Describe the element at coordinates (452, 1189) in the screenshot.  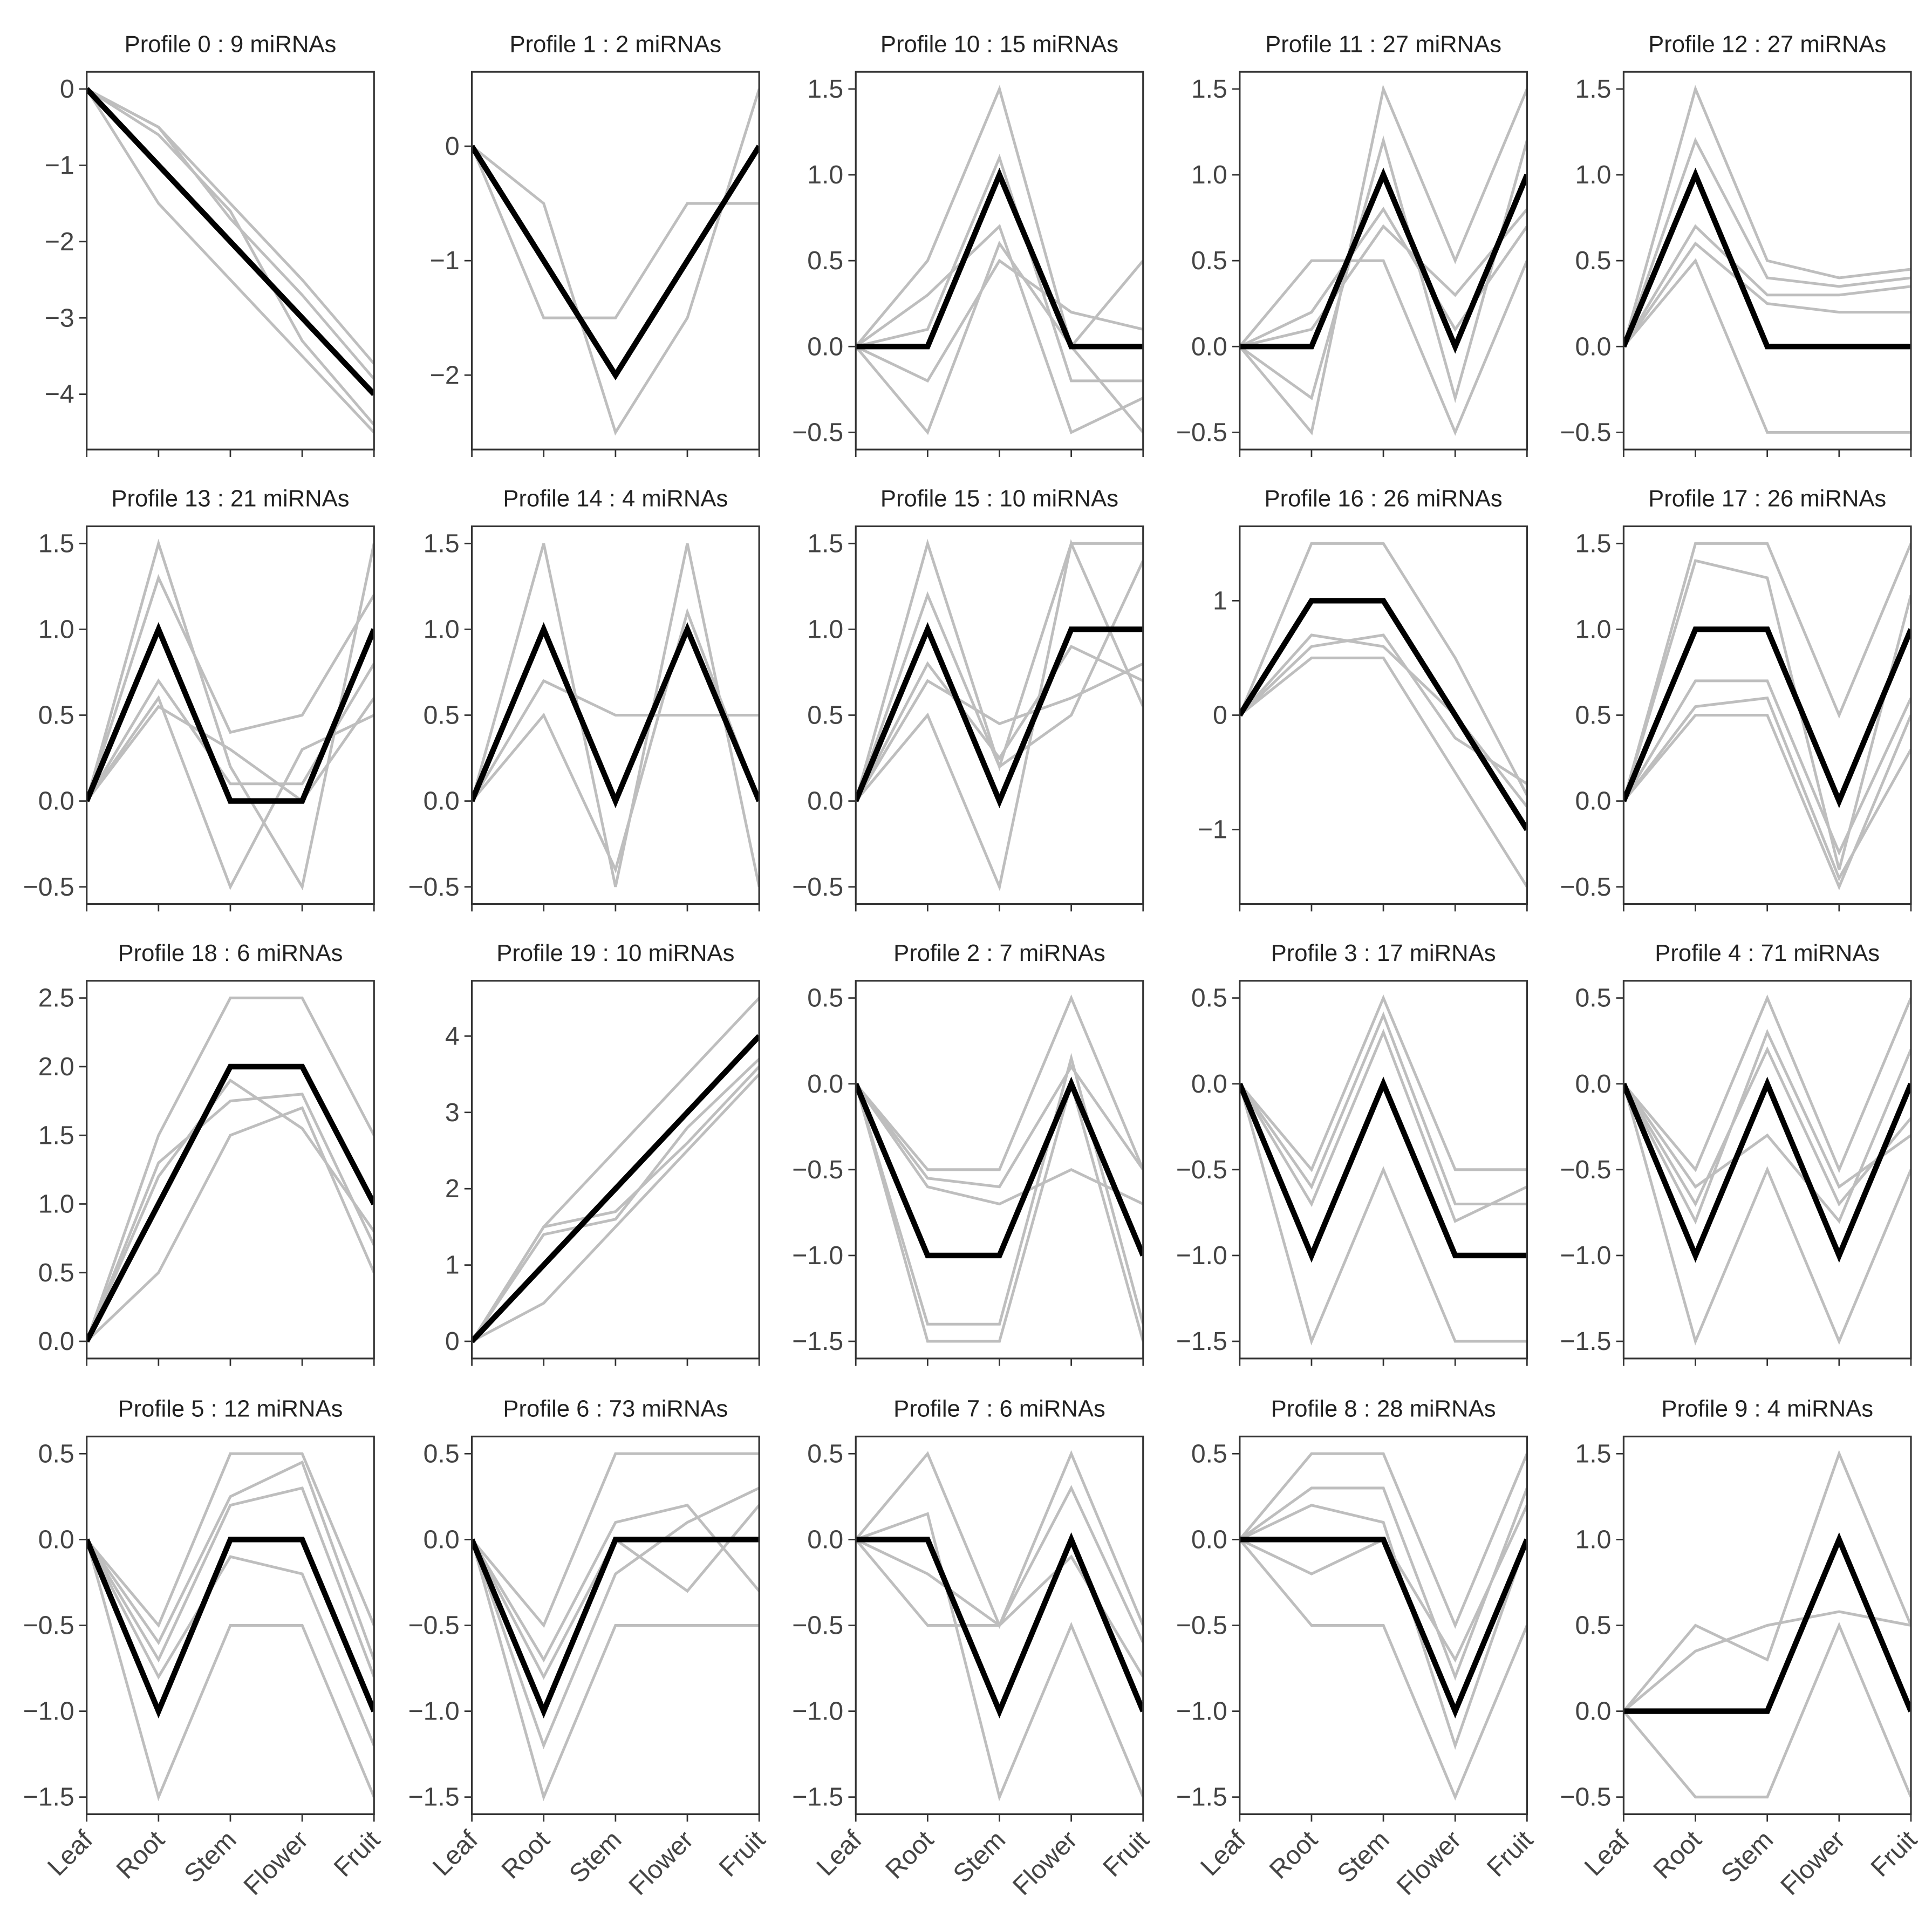
I see `y-tick-label: 2` at that location.